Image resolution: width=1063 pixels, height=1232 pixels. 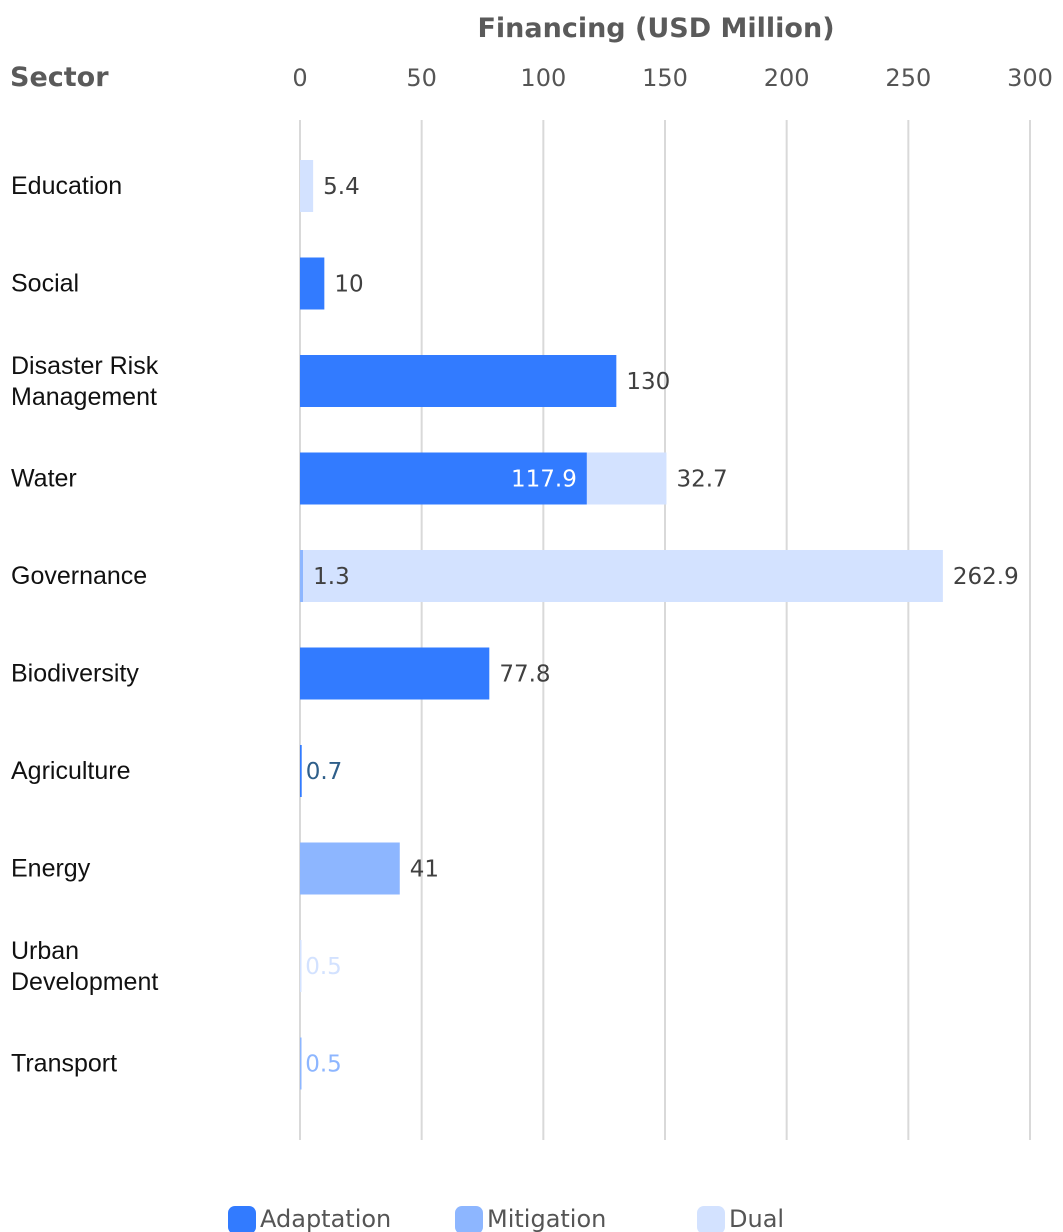 I want to click on legend-swatch-adaptation, so click(x=242, y=1219).